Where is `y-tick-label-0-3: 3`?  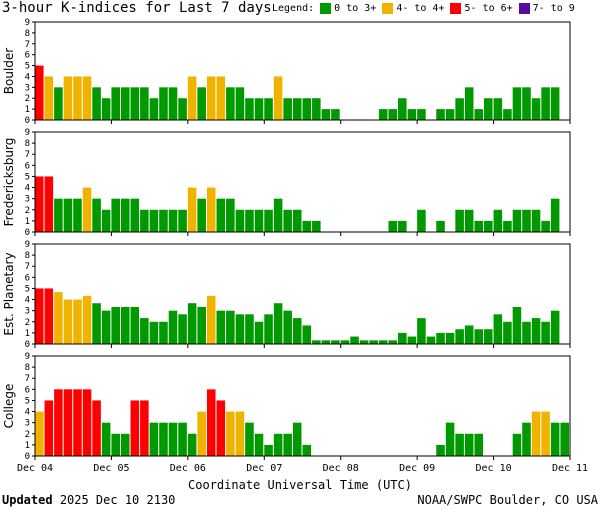 y-tick-label-0-3: 3 is located at coordinates (27, 88).